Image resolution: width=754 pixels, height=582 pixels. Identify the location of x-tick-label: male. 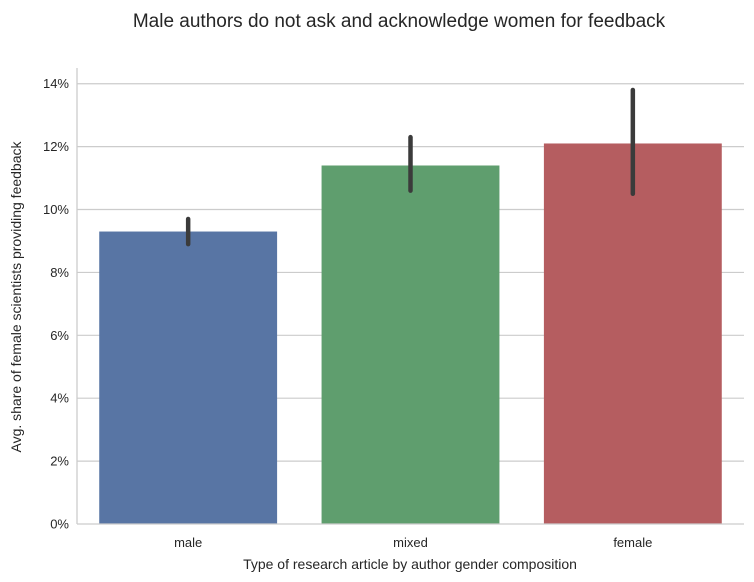
(188, 542).